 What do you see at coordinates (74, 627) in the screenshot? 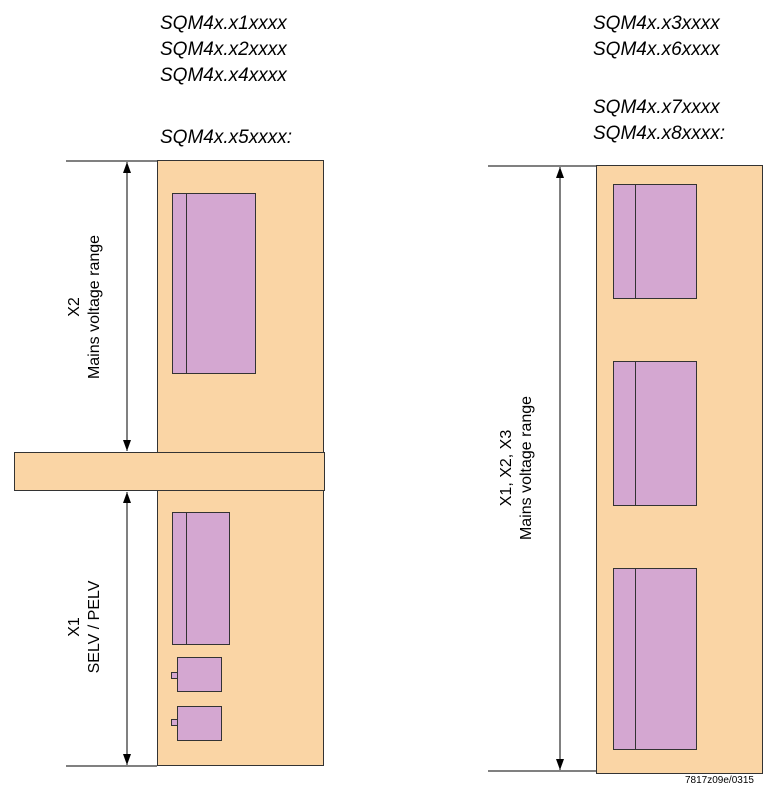
I see `x1-terminal-label: X1` at bounding box center [74, 627].